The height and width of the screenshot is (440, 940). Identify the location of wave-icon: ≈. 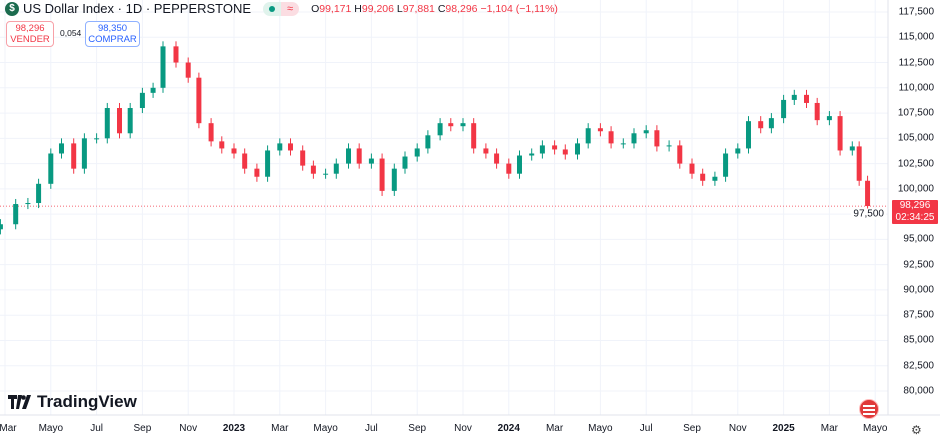
(290, 8).